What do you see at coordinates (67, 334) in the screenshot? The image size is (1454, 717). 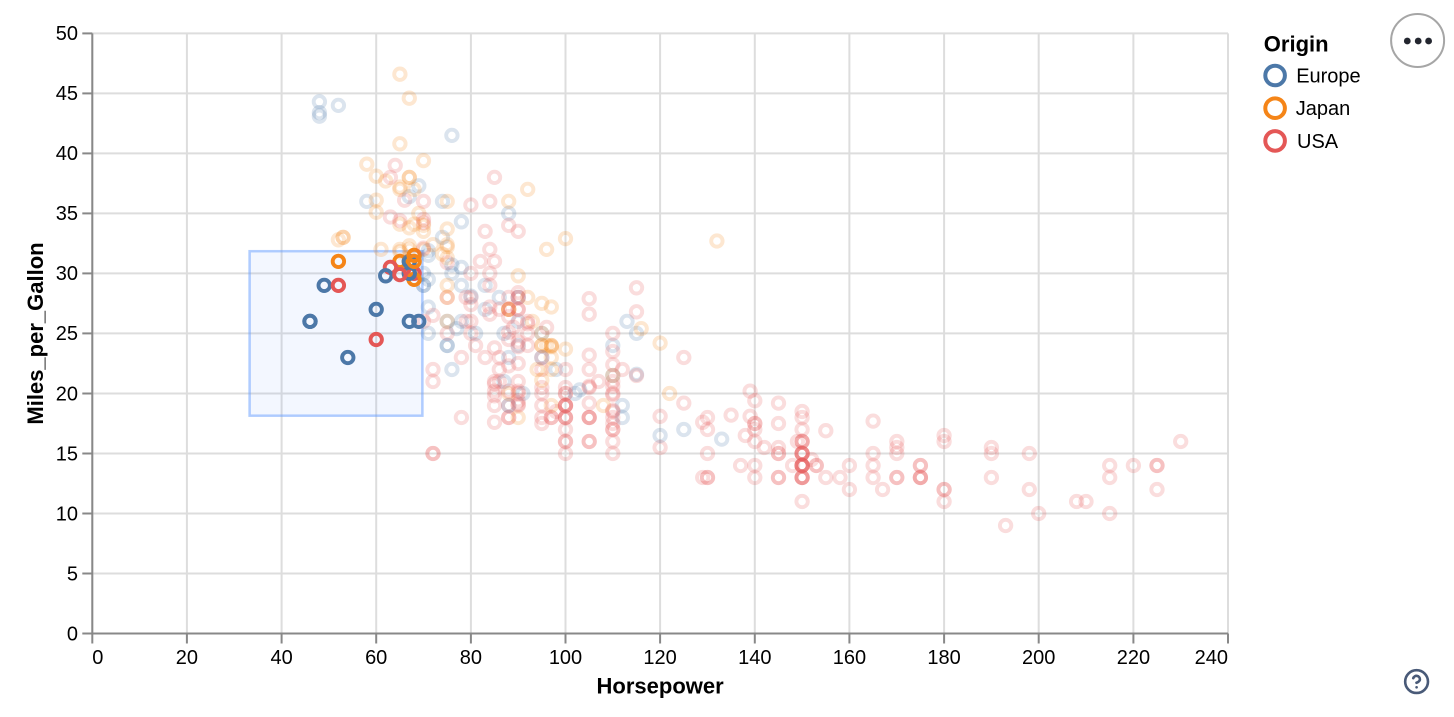 I see `svg-text: 25` at bounding box center [67, 334].